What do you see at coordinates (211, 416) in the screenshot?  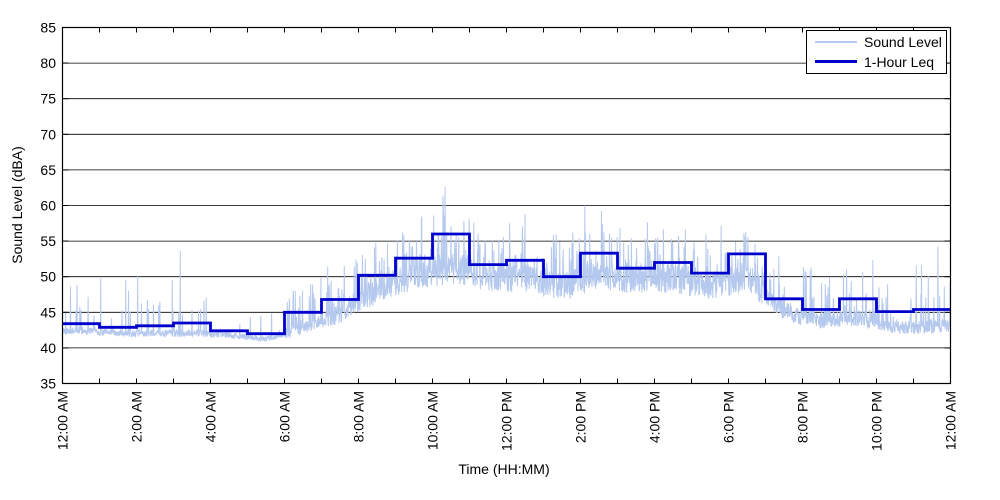 I see `x-tick-label: 4:00 AM` at bounding box center [211, 416].